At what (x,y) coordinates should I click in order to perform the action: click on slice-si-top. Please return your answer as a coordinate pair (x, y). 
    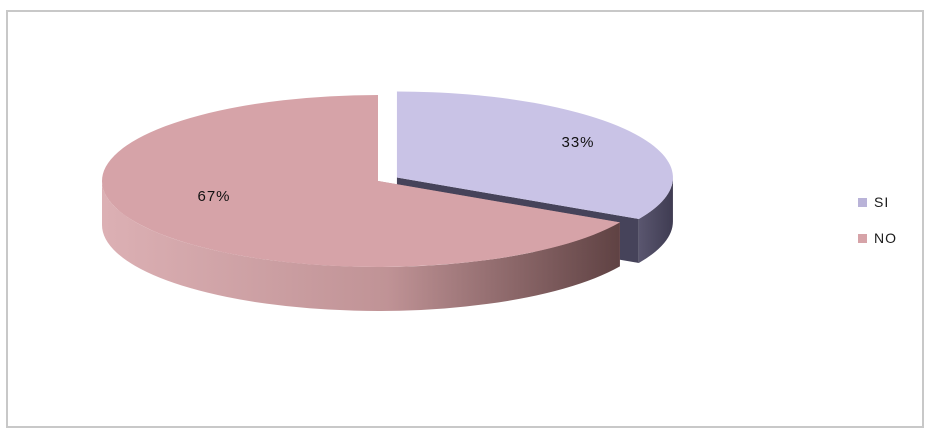
    Looking at the image, I should click on (534, 155).